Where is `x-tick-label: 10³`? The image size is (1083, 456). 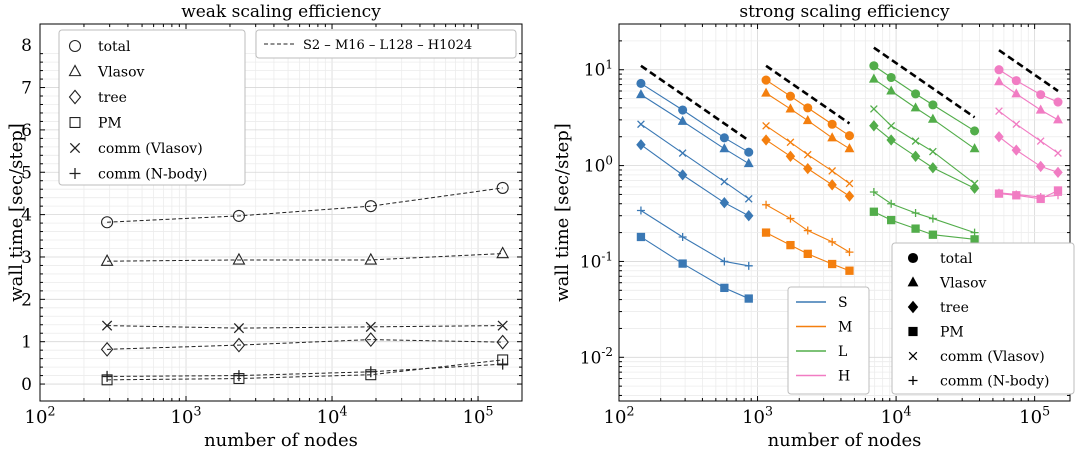 x-tick-label: 10³ is located at coordinates (186, 415).